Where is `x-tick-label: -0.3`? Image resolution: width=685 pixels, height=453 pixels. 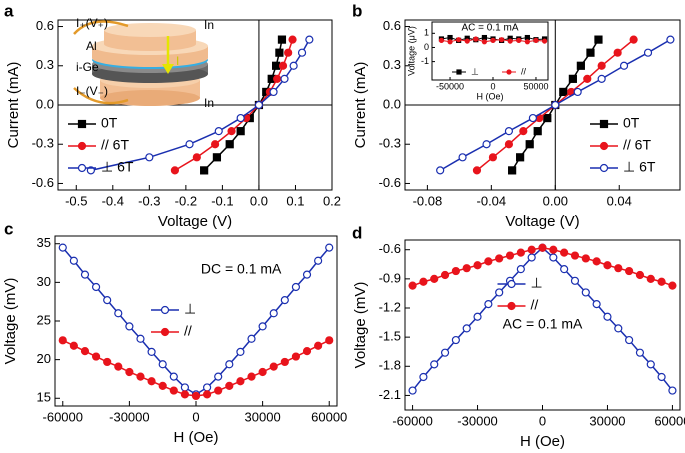 x-tick-label: -0.3 is located at coordinates (149, 200).